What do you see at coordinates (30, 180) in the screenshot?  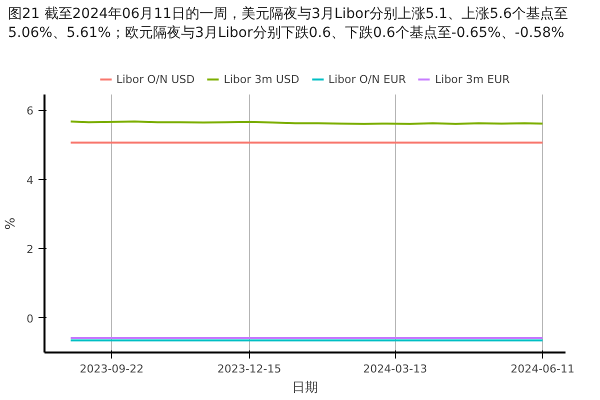 I see `y-tick-label: 4` at bounding box center [30, 180].